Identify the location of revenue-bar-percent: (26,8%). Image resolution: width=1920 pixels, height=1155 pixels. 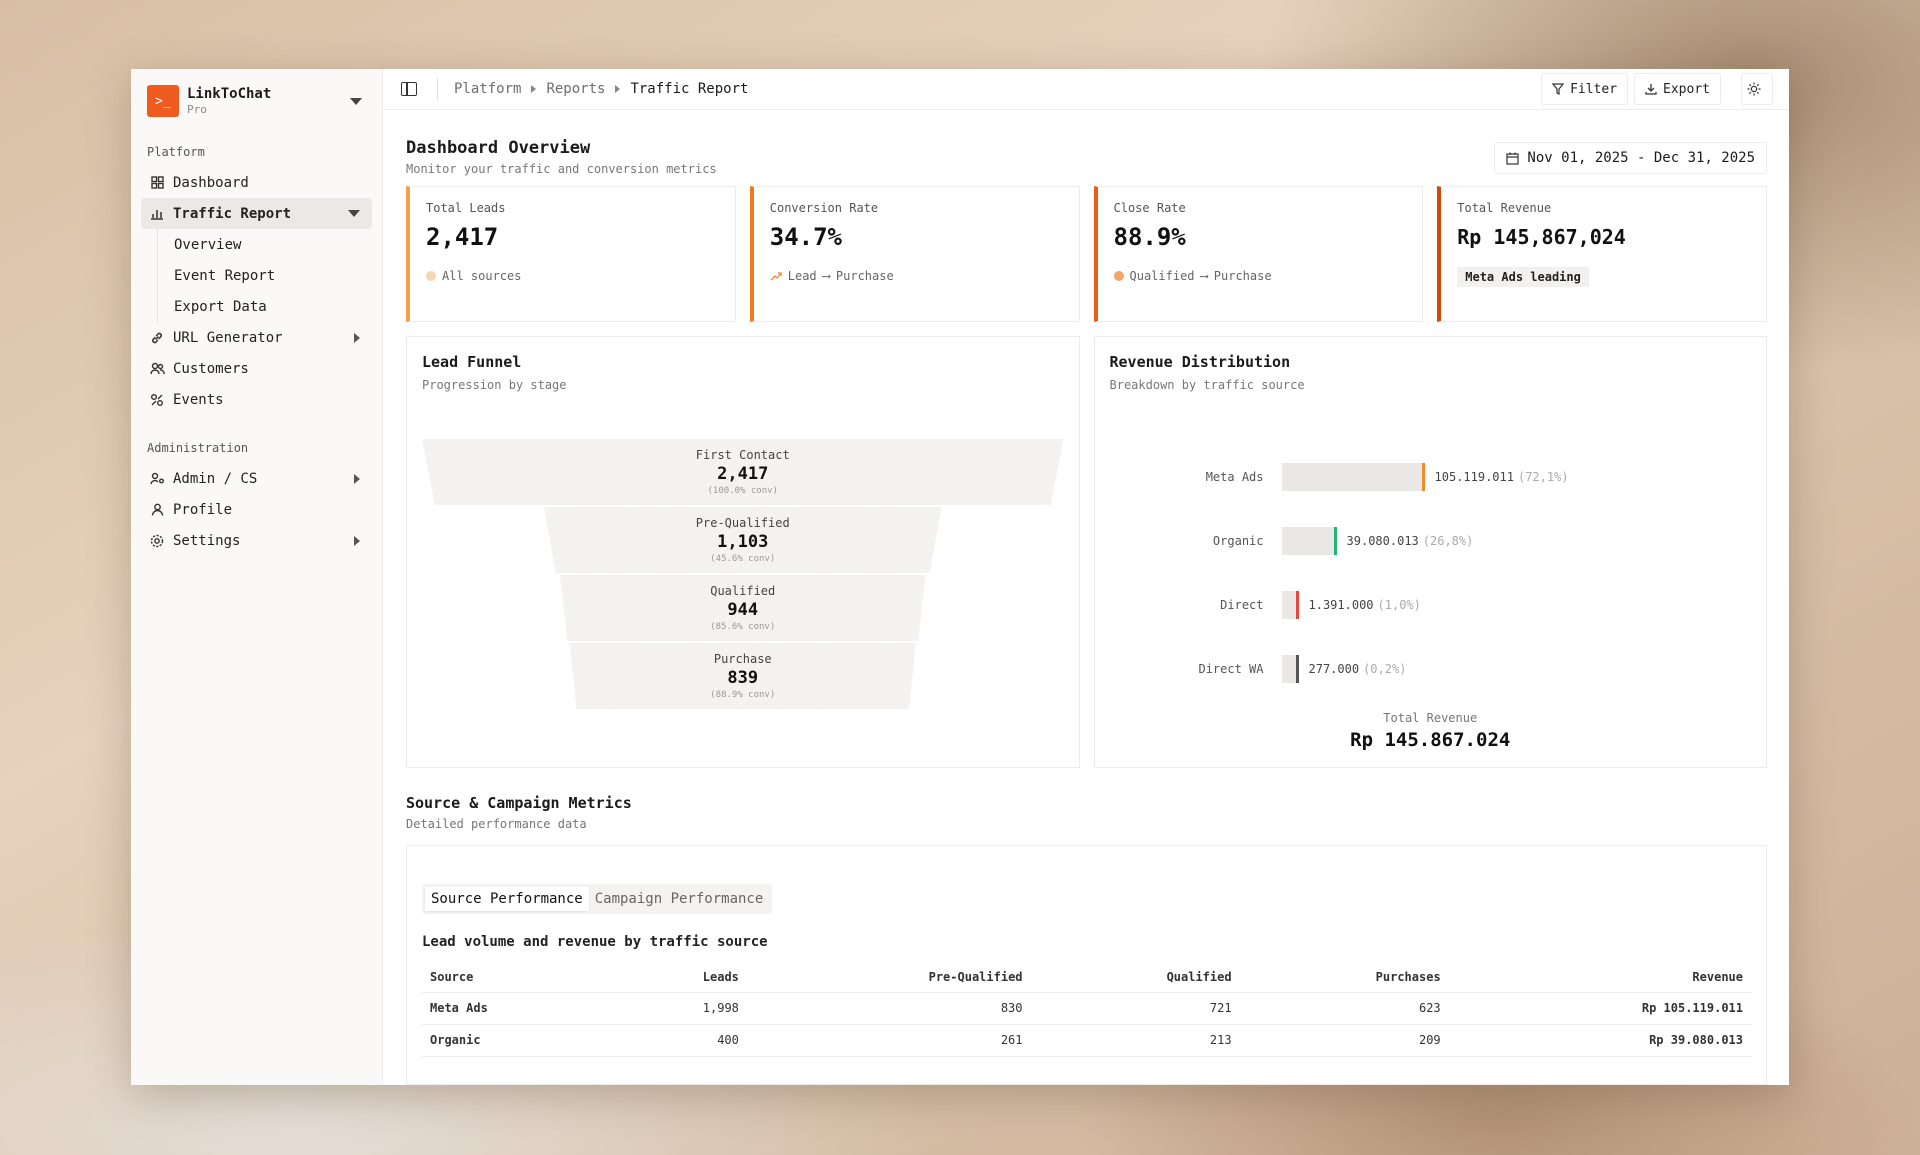
(1448, 541).